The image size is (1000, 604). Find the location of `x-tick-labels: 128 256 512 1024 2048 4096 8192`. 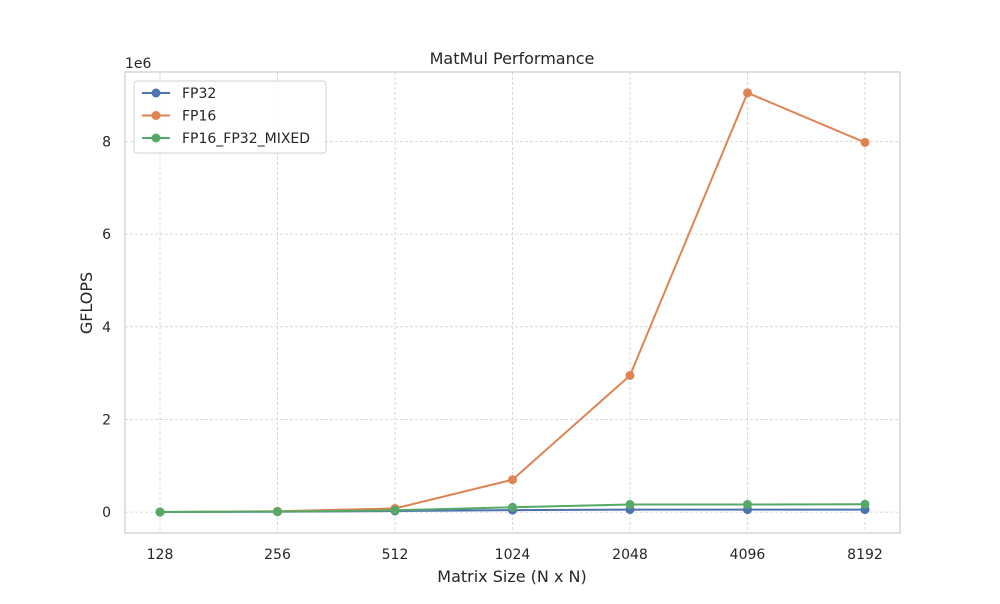

x-tick-labels: 128 256 512 1024 2048 4096 8192 is located at coordinates (515, 555).